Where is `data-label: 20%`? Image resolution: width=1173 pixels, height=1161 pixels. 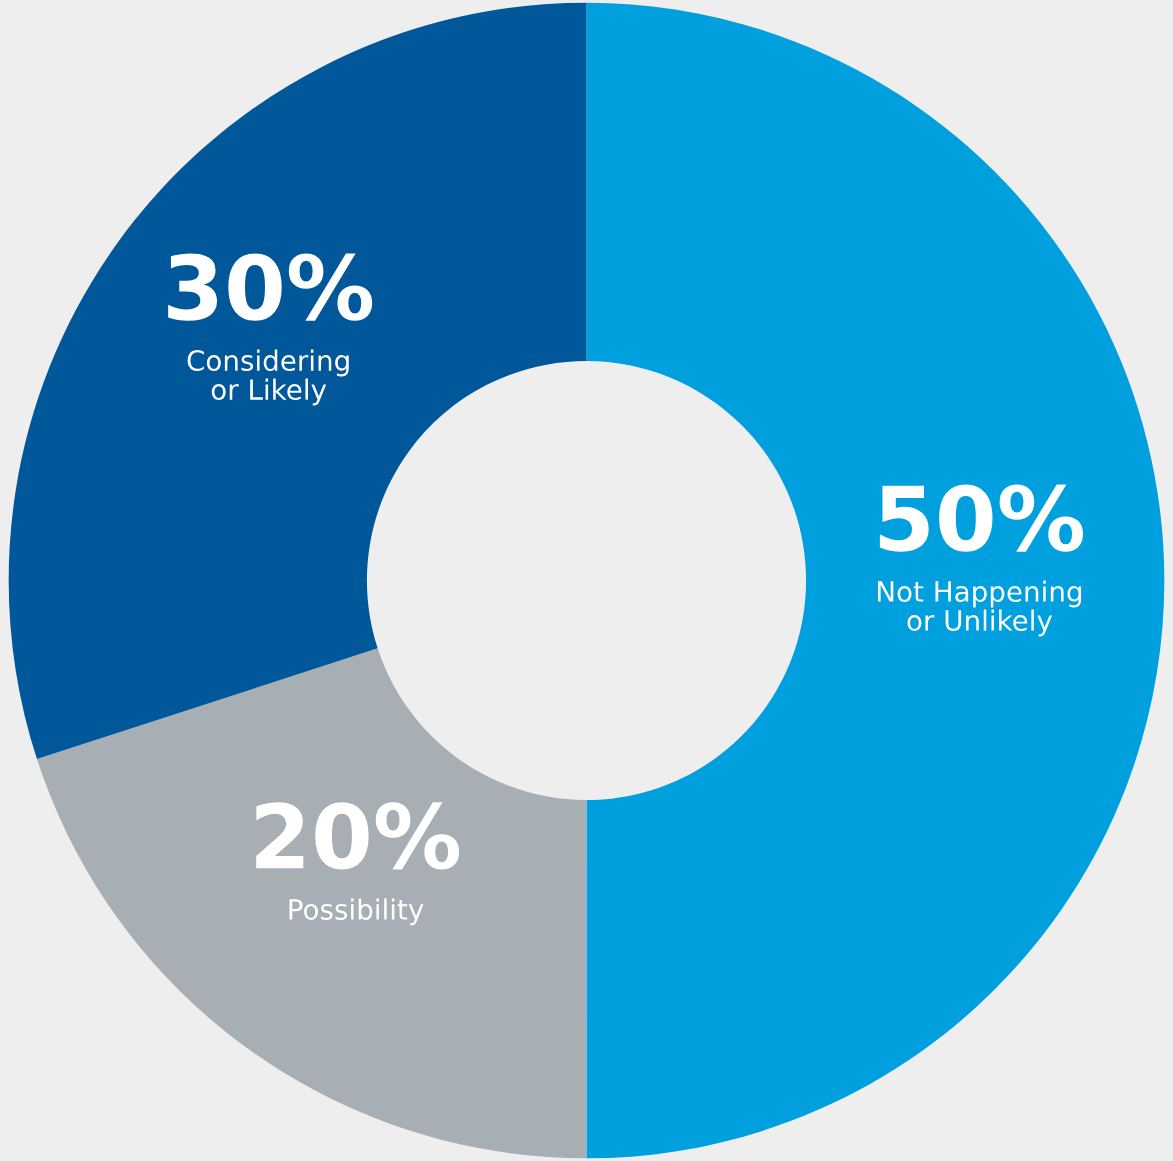
data-label: 20% is located at coordinates (358, 836).